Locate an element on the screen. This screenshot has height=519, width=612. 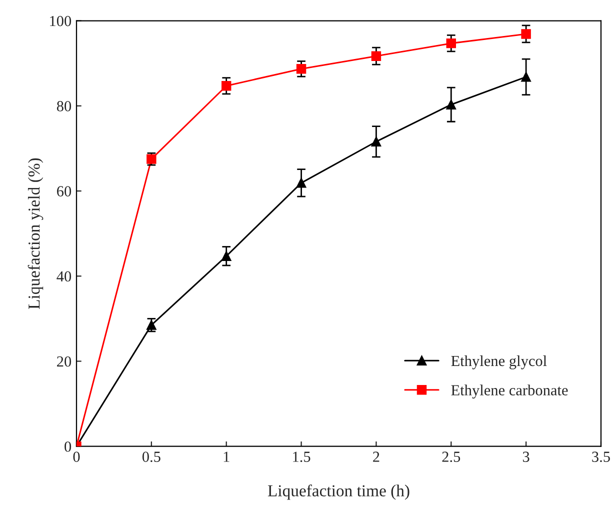
x-axis-title: Liquefaction time (h) is located at coordinates (339, 492).